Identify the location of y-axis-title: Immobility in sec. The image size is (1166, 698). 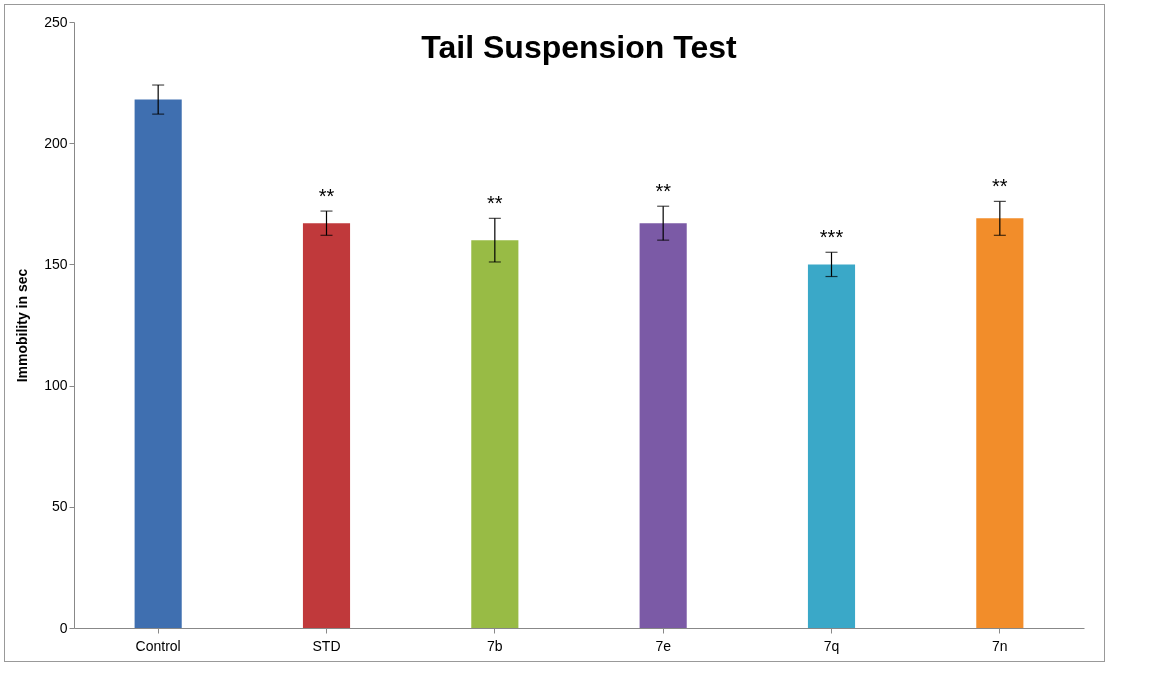
(22, 325).